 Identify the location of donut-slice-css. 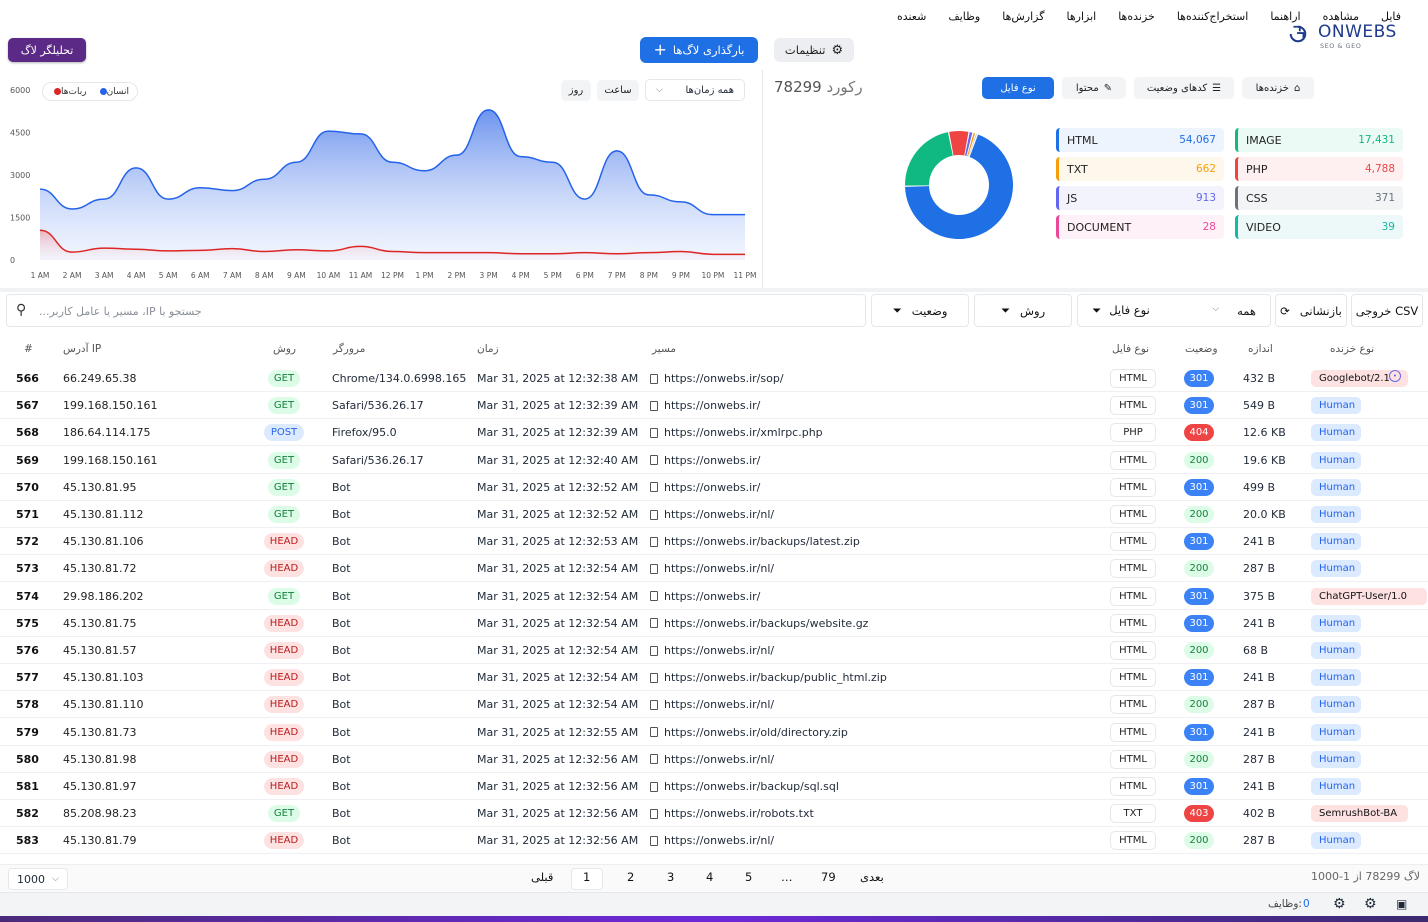
(972, 145).